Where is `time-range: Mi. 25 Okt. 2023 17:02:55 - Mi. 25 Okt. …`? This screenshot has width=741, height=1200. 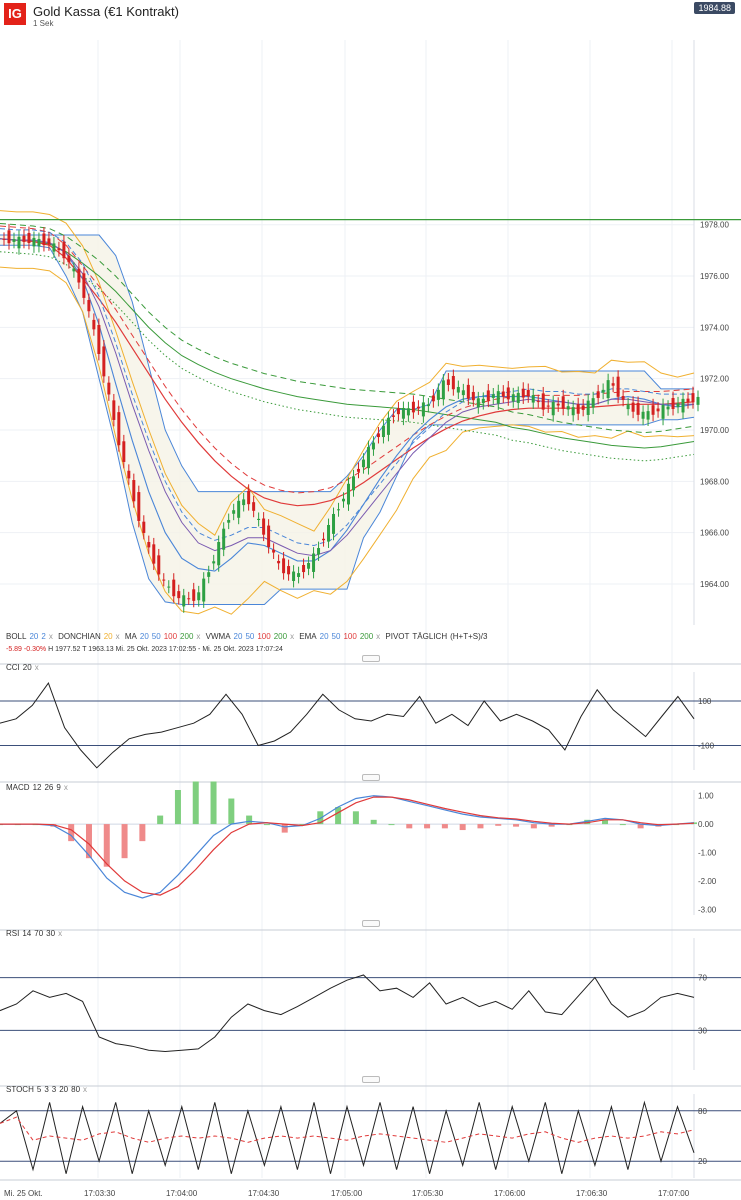
time-range: Mi. 25 Okt. 2023 17:02:55 - Mi. 25 Okt. … is located at coordinates (199, 649).